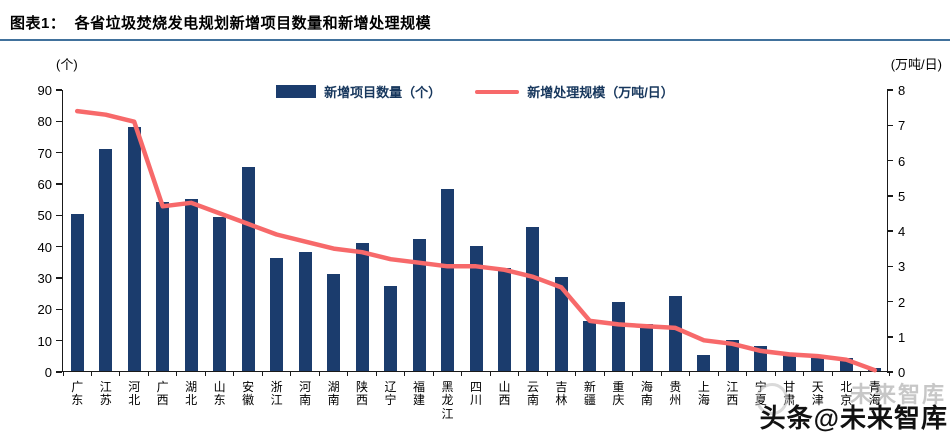 The width and height of the screenshot is (950, 441). Describe the element at coordinates (902, 126) in the screenshot. I see `right-axis-tick-label: 7` at that location.